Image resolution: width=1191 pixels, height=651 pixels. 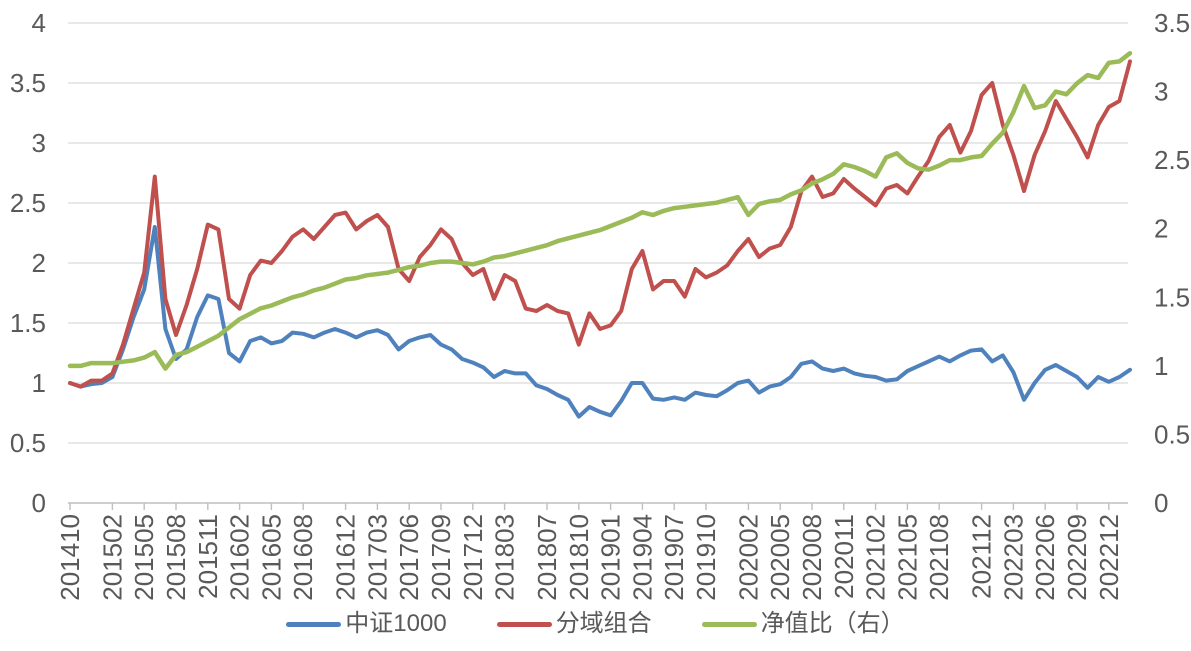 What do you see at coordinates (39, 503) in the screenshot?
I see `left-axis-tick-label: 0` at bounding box center [39, 503].